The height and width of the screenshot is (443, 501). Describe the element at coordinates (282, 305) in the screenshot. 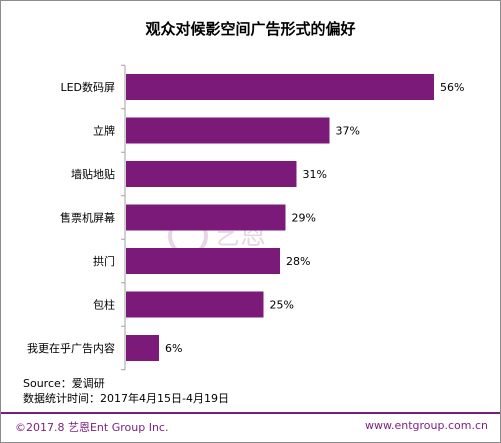

I see `value-label: 25%` at that location.